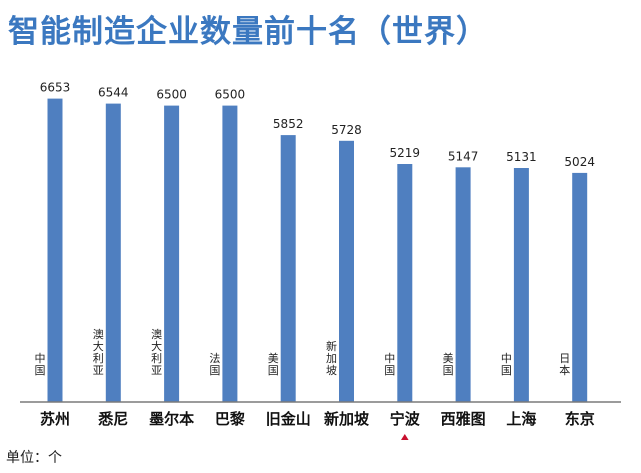 The width and height of the screenshot is (641, 473). I want to click on country-label: 日本, so click(564, 364).